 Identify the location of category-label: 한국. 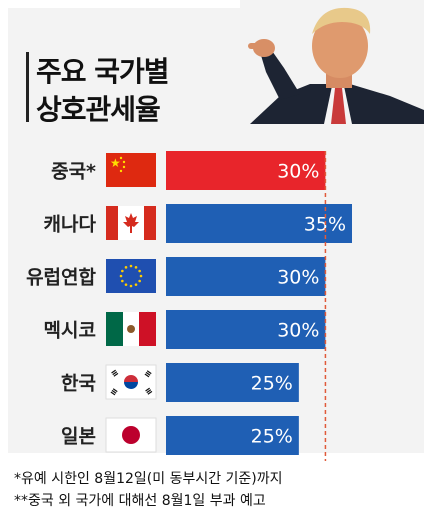
(78, 384).